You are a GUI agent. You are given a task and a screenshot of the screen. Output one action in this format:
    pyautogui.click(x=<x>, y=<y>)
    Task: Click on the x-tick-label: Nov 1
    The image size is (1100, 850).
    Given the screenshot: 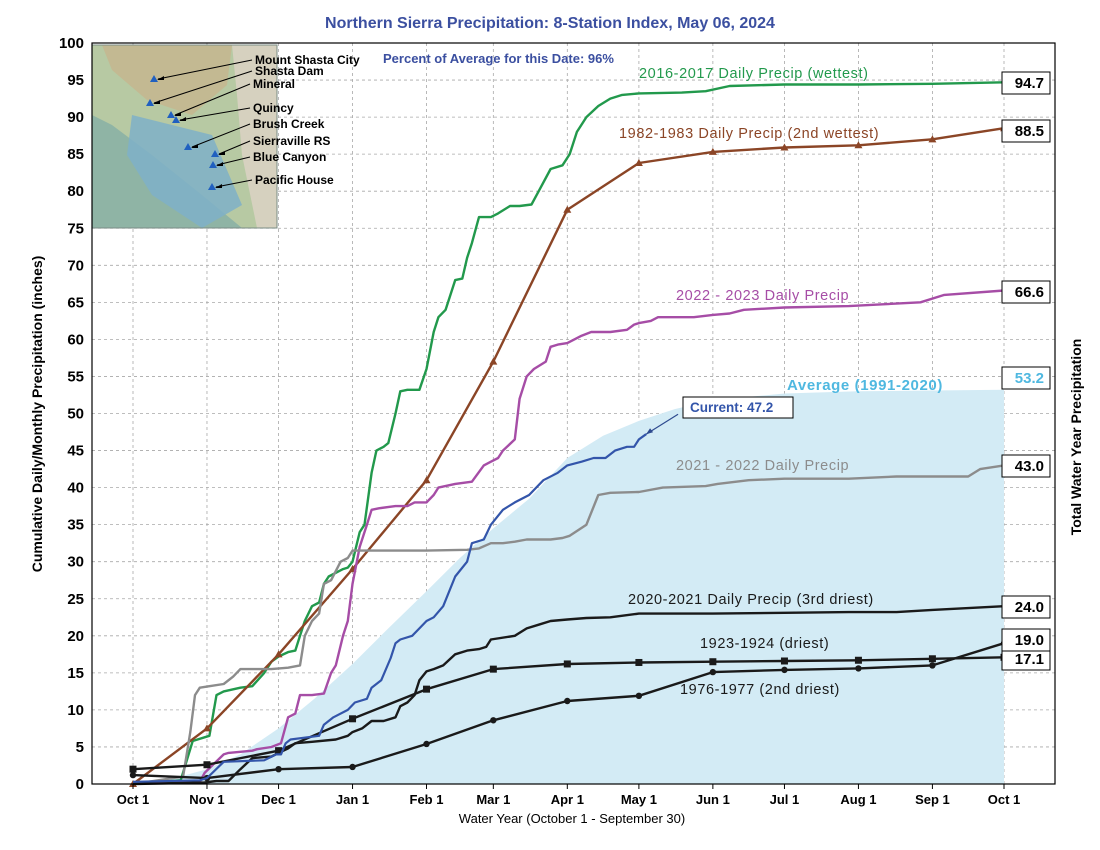 What is the action you would take?
    pyautogui.click(x=206, y=799)
    